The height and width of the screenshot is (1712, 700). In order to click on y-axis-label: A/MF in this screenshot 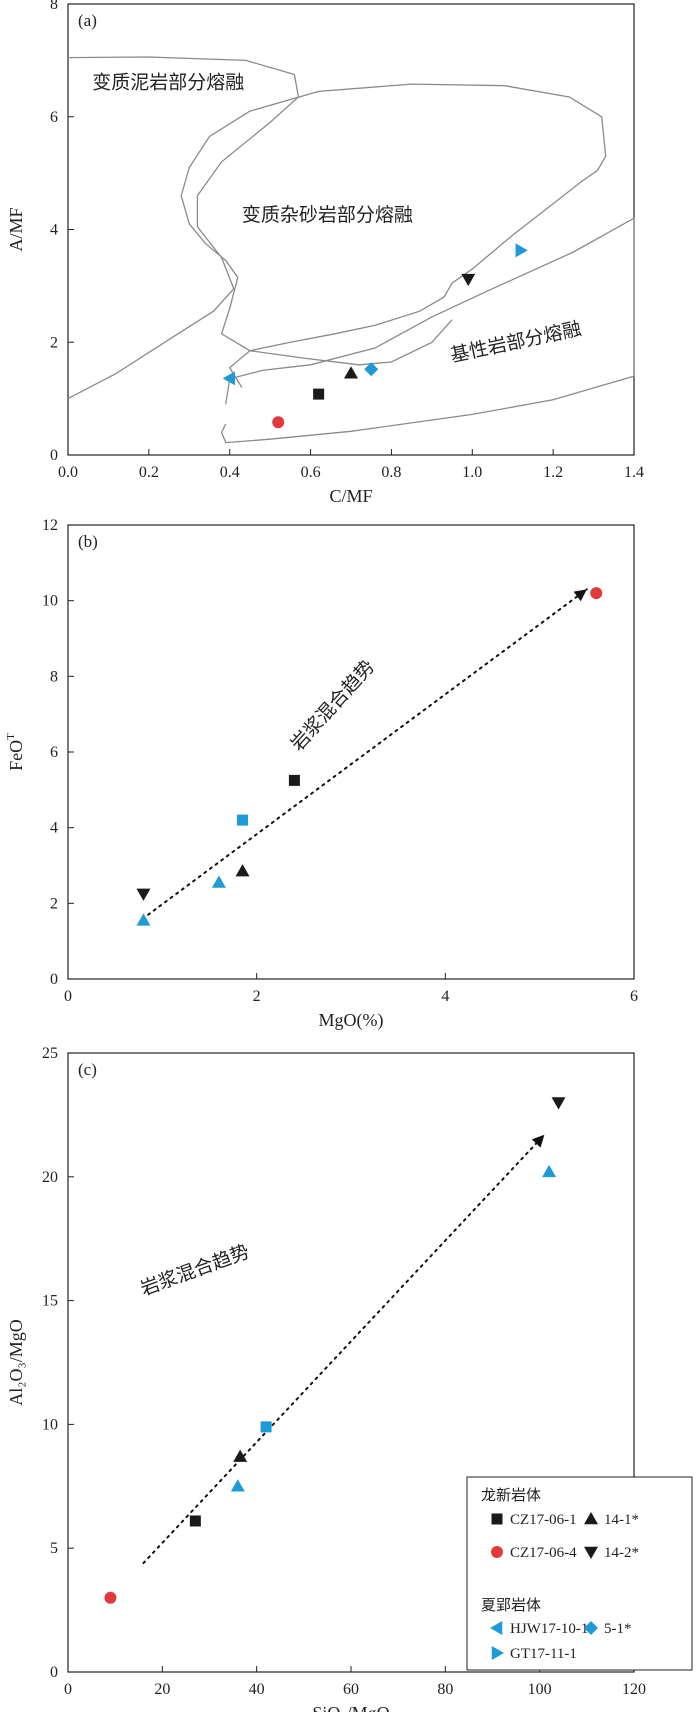, I will do `click(16, 229)`.